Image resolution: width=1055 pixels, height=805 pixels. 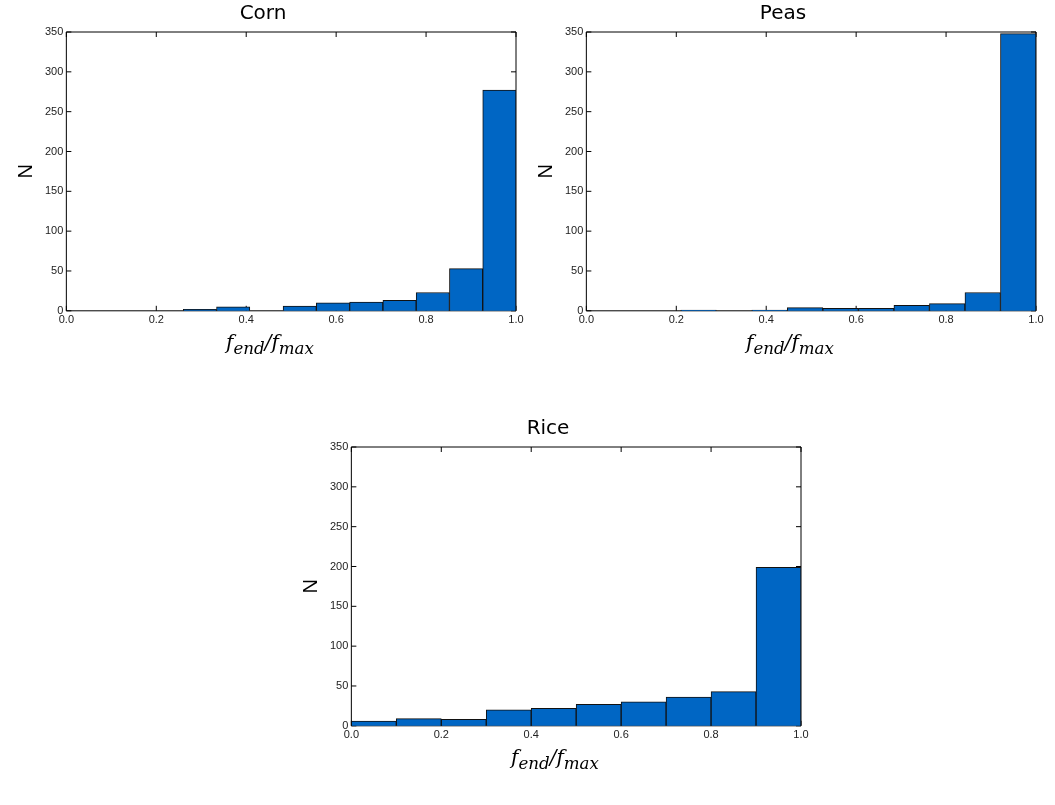 What do you see at coordinates (783, 12) in the screenshot?
I see `chart-title: Peas` at bounding box center [783, 12].